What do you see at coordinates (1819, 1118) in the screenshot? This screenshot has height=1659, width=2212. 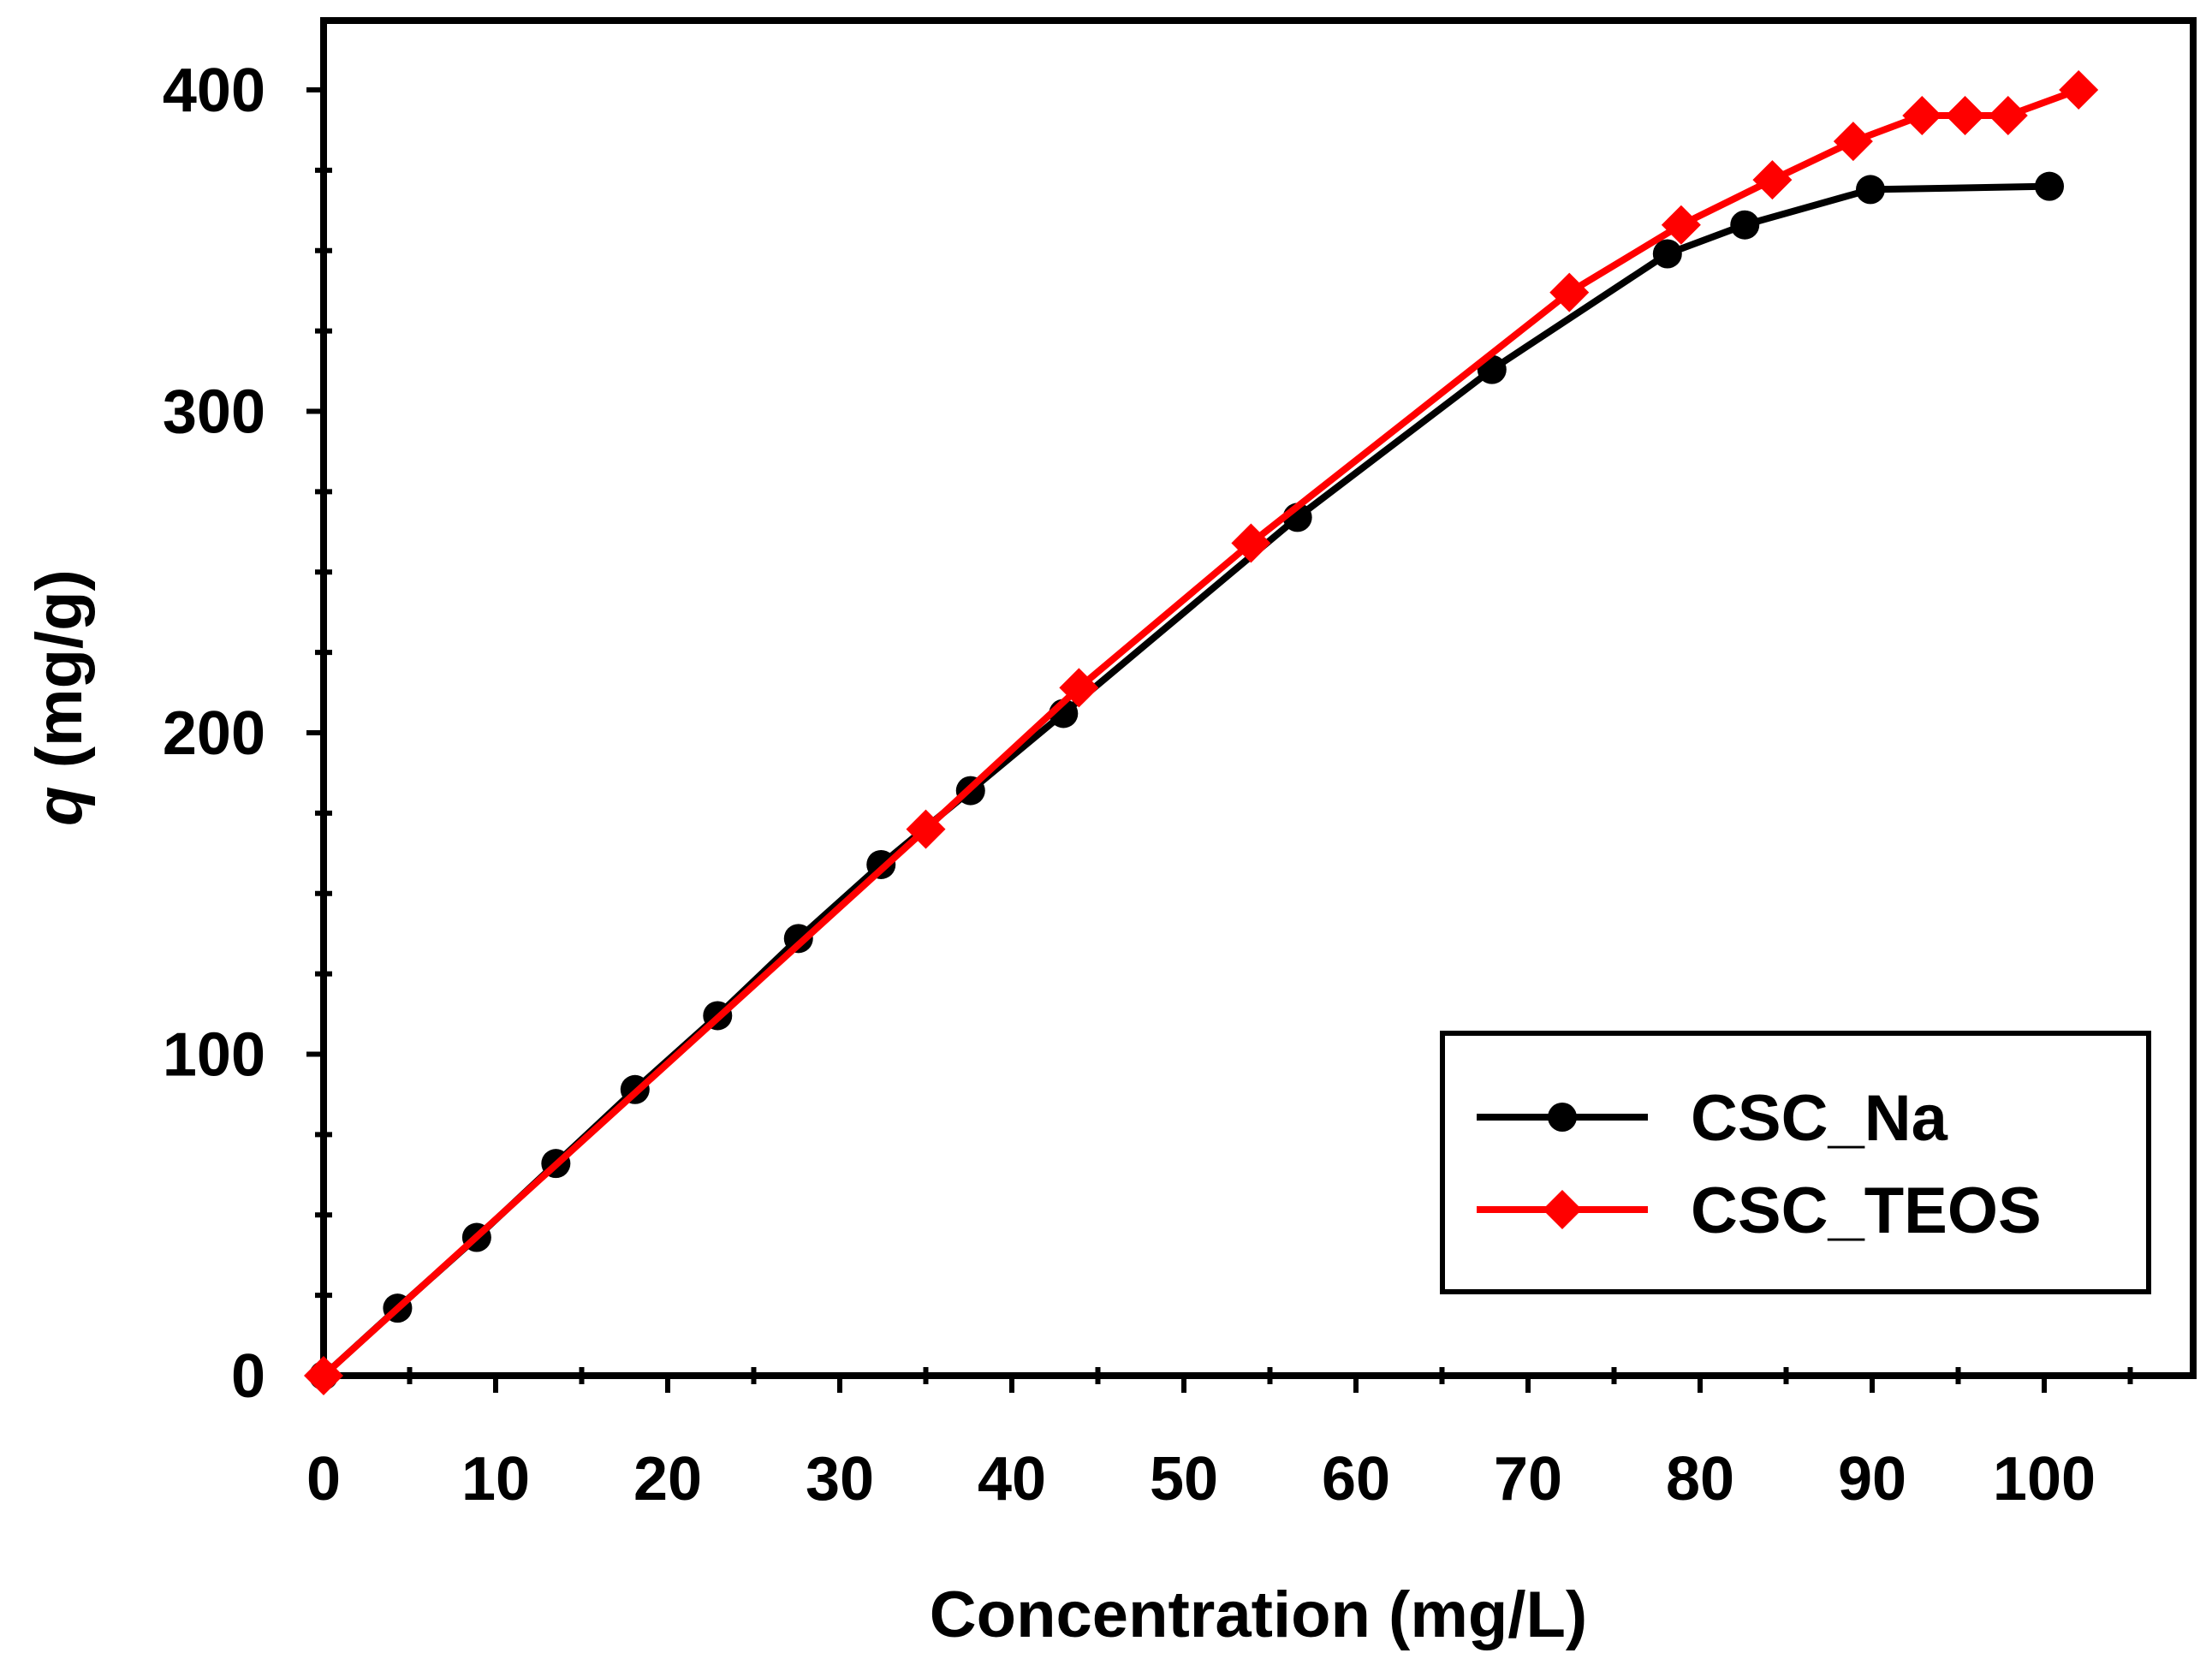 I see `legend-label-csc-na: CSC_Na` at bounding box center [1819, 1118].